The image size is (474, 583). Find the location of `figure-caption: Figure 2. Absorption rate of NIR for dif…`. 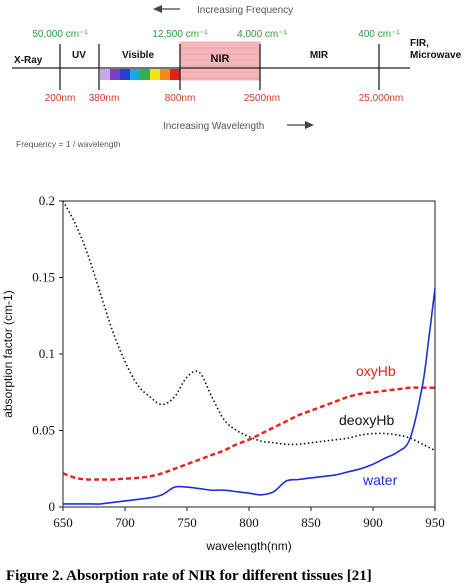

figure-caption: Figure 2. Absorption rate of NIR for dif… is located at coordinates (189, 575).